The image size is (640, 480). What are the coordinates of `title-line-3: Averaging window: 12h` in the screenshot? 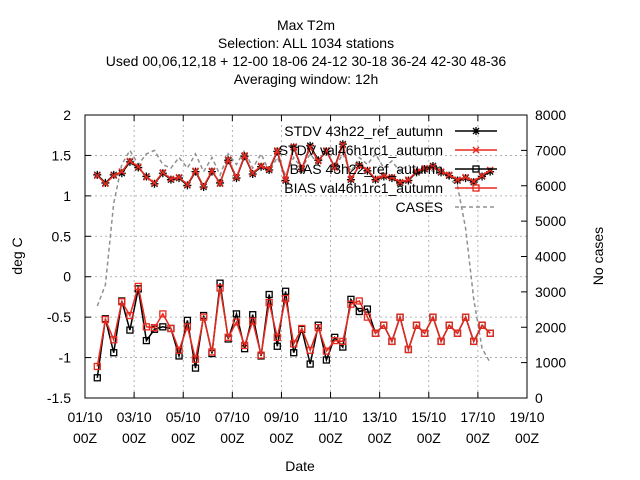 It's located at (306, 79).